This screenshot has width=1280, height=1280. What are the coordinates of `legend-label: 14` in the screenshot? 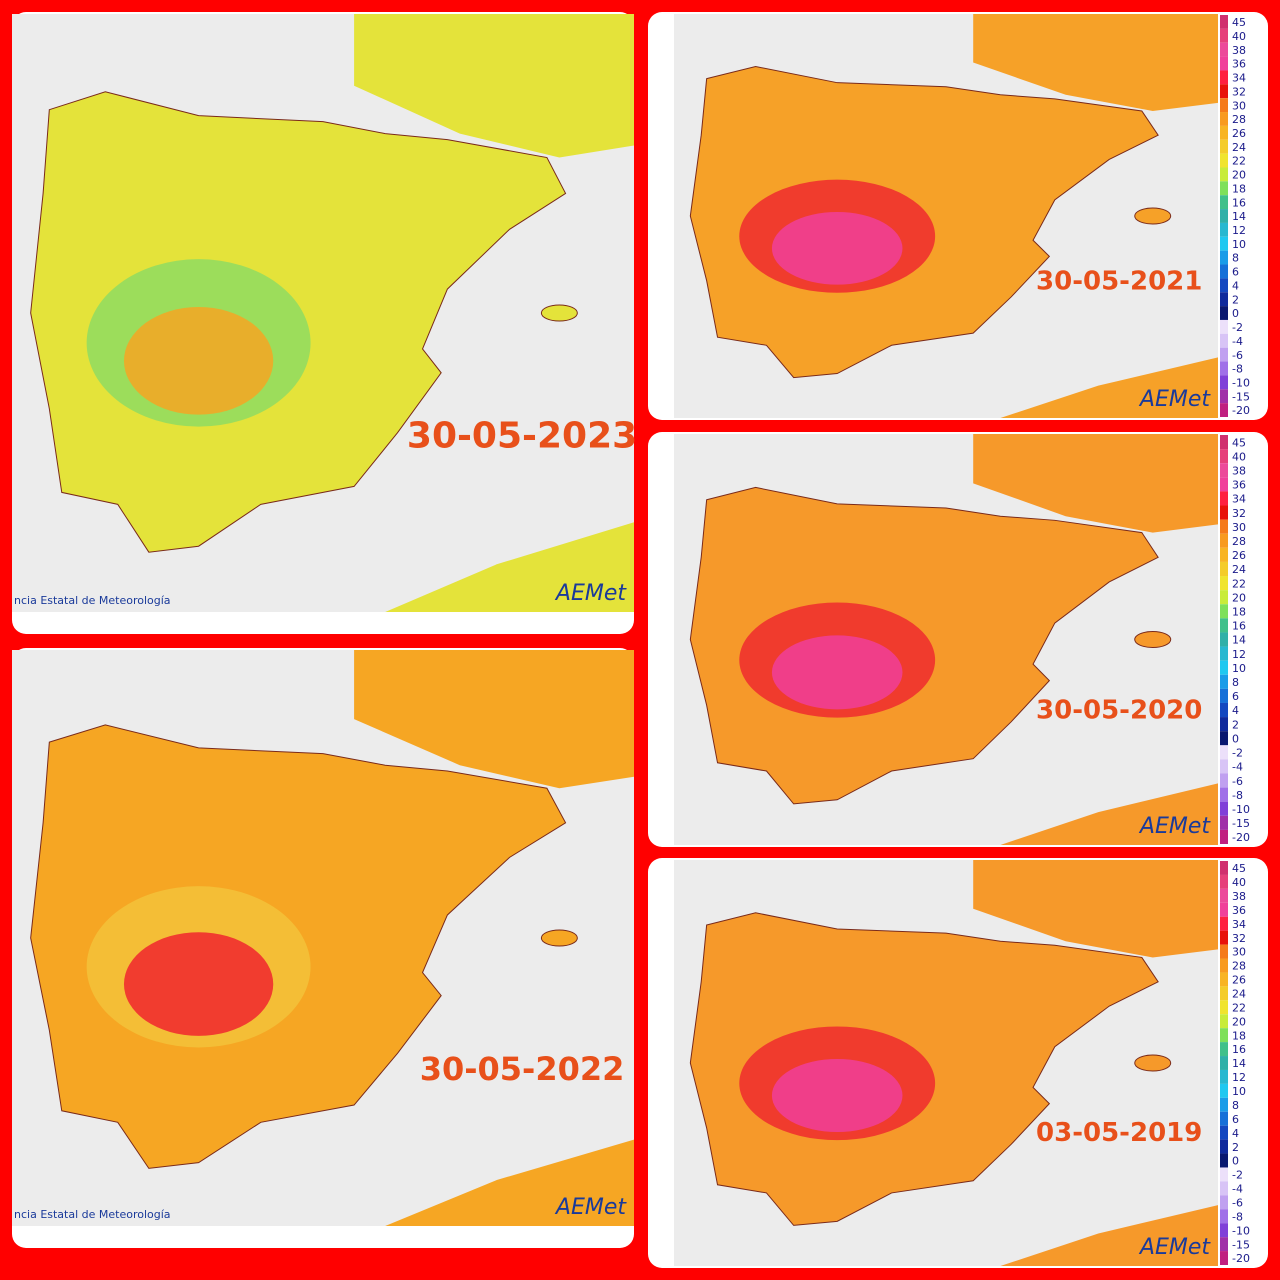 It's located at (1239, 1063).